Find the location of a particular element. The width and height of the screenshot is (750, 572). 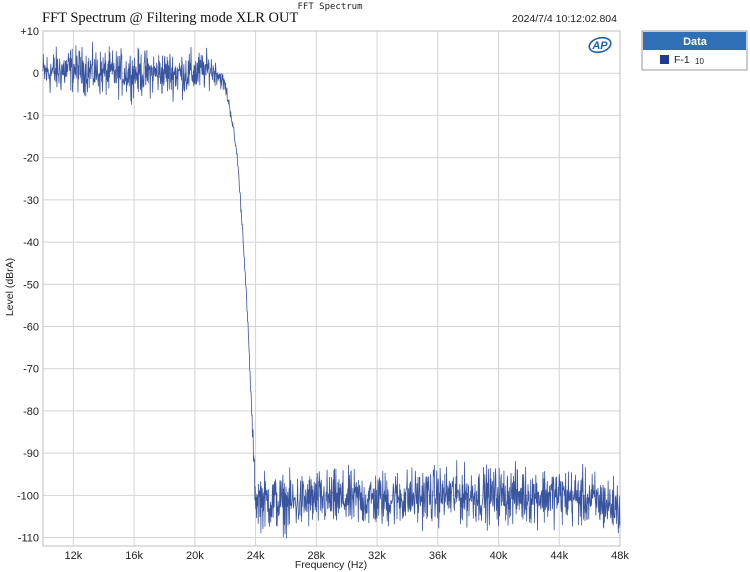

x-tick-label: 44k is located at coordinates (559, 556).